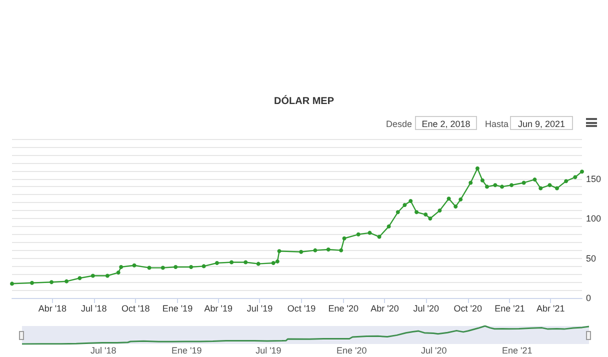 This screenshot has width=608, height=357. Describe the element at coordinates (384, 309) in the screenshot. I see `x-tick-label: Abr '20` at that location.